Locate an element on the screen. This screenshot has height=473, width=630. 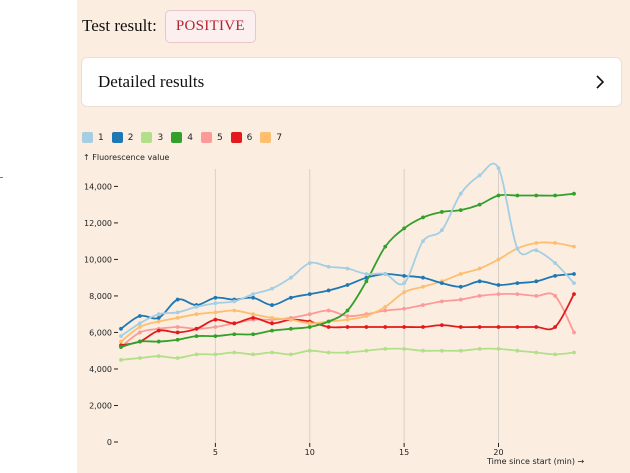
chevron-right-icon is located at coordinates (600, 82).